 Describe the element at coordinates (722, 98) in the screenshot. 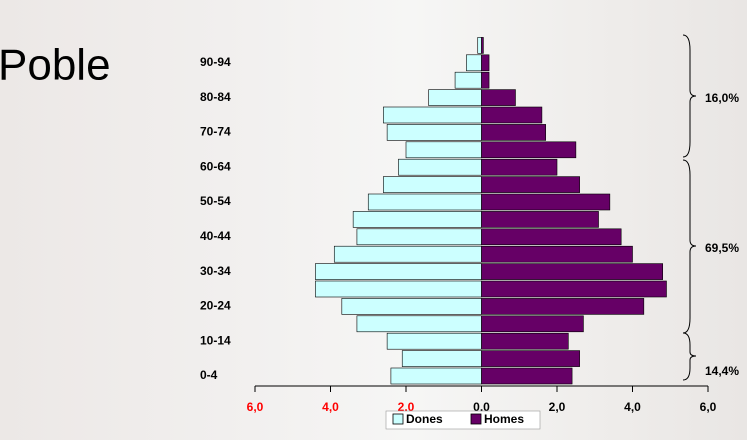

I see `annotation: 16,0%` at that location.